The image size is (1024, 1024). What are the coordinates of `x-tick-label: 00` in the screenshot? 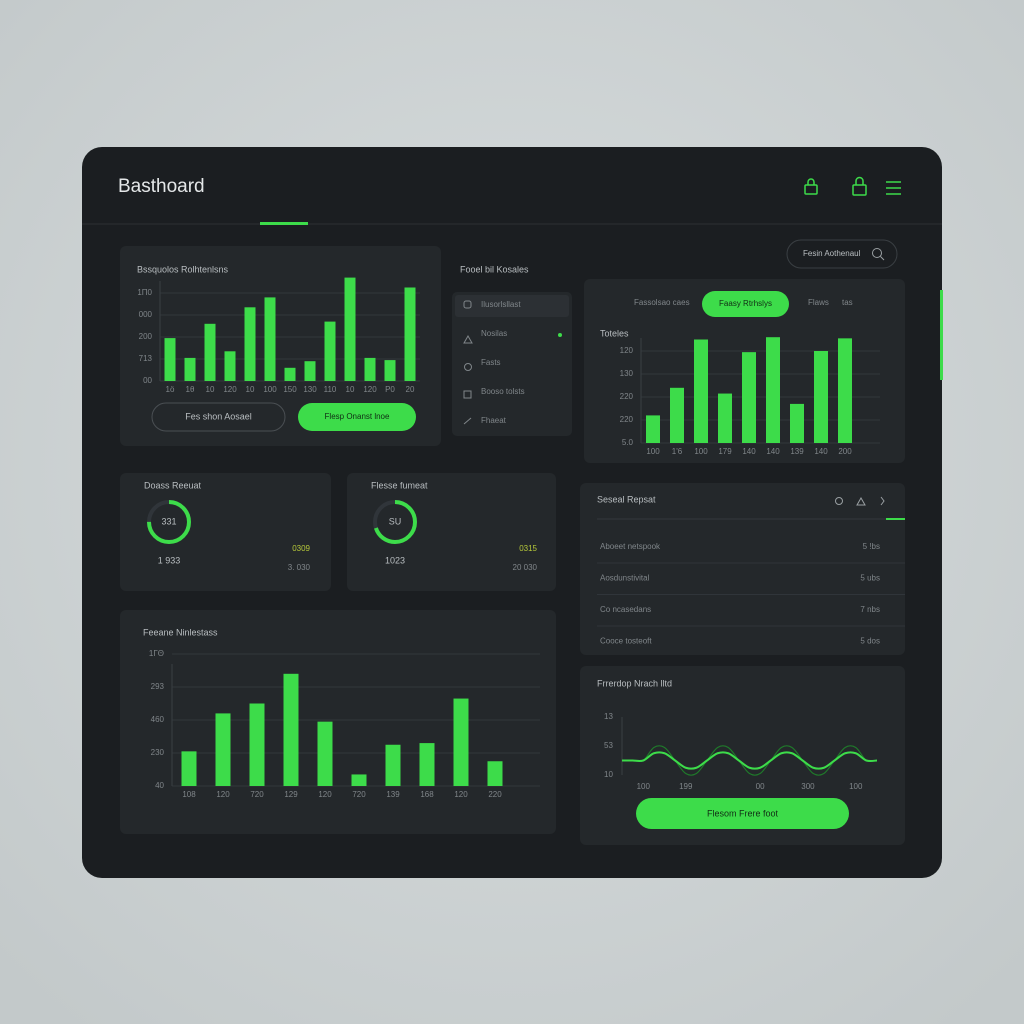 It's located at (760, 786).